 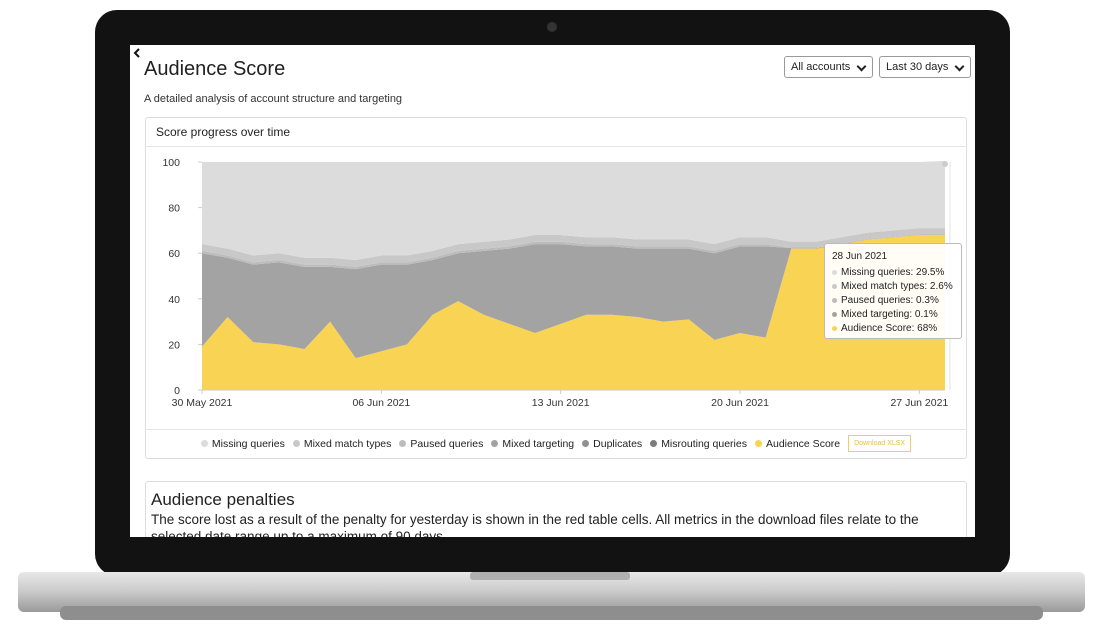 I want to click on account-dropdown: All accounts, so click(x=829, y=67).